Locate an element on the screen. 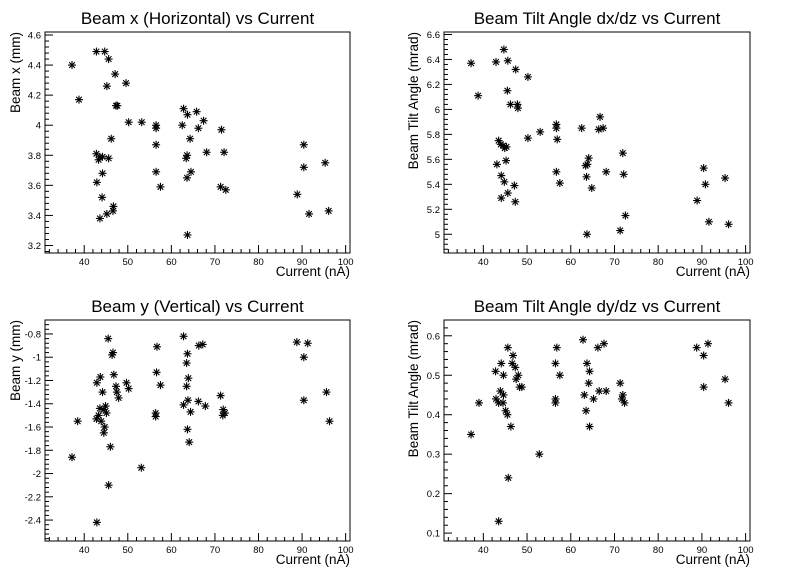 This screenshot has height=572, width=796. y-tick-label: -2 is located at coordinates (37, 474).